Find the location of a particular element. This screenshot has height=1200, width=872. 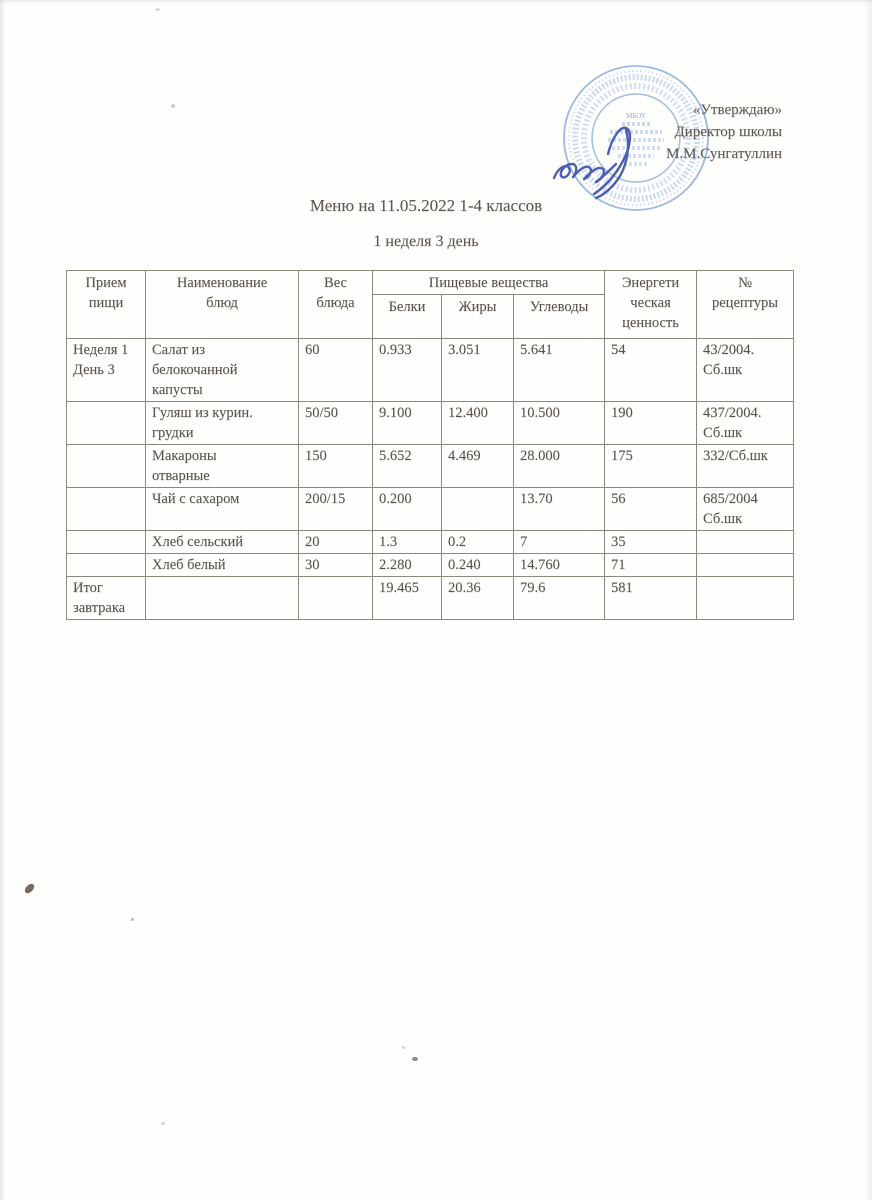

header-fat: Жиры is located at coordinates (477, 316).